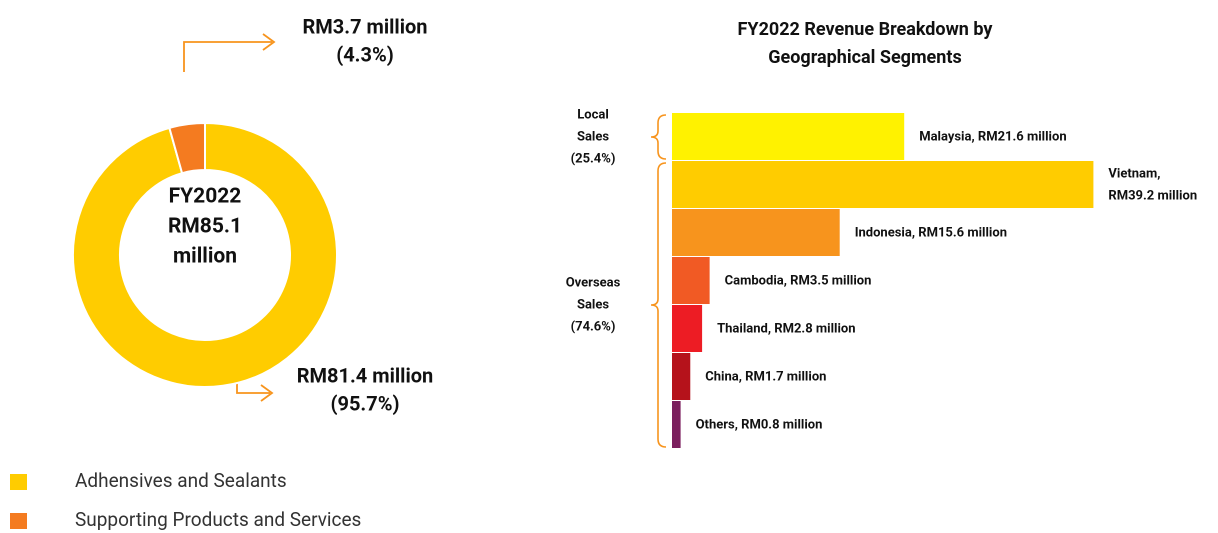 The width and height of the screenshot is (1218, 533). Describe the element at coordinates (593, 158) in the screenshot. I see `group-share: (25.4%)` at that location.